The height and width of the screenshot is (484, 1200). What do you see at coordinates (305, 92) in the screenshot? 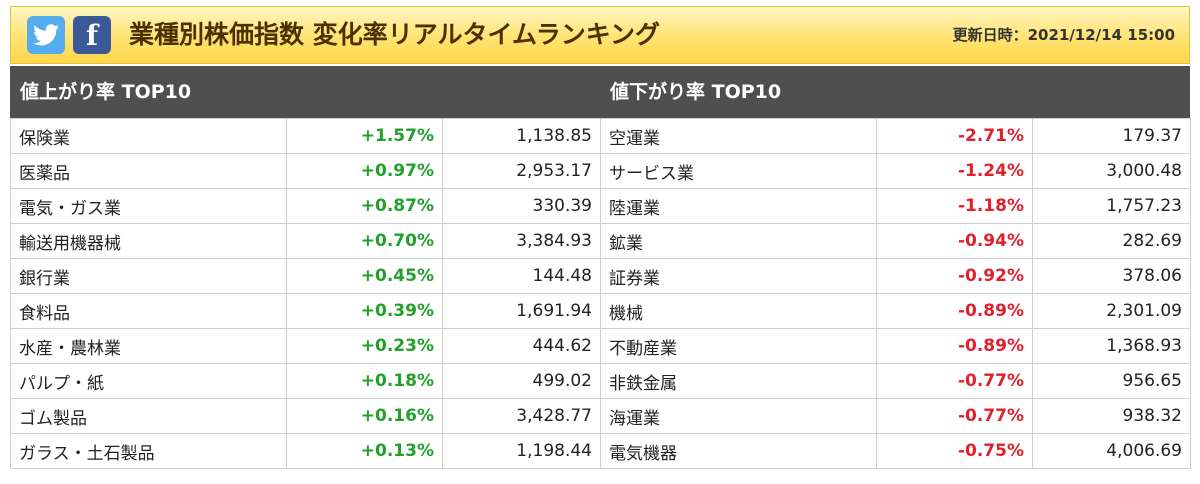
I see `rising-ranking-heading: 値上がり率 TOP10` at bounding box center [305, 92].